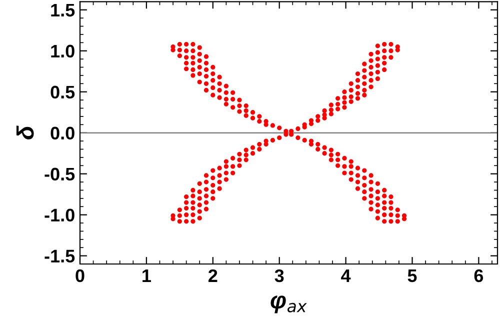  What do you see at coordinates (62, 51) in the screenshot?
I see `y-tick-label: 1.0` at bounding box center [62, 51].